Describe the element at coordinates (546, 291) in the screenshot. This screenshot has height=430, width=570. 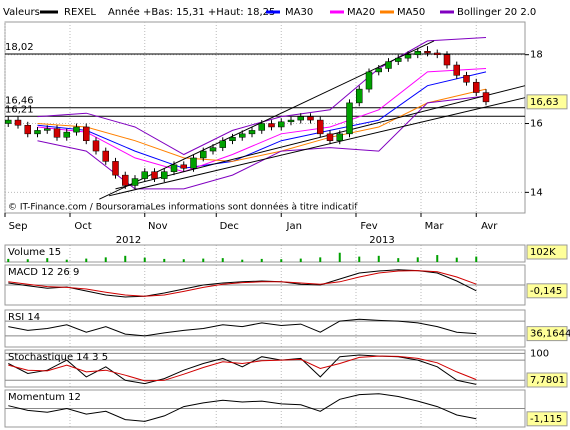
I see `last-value-label: -0,145` at that location.